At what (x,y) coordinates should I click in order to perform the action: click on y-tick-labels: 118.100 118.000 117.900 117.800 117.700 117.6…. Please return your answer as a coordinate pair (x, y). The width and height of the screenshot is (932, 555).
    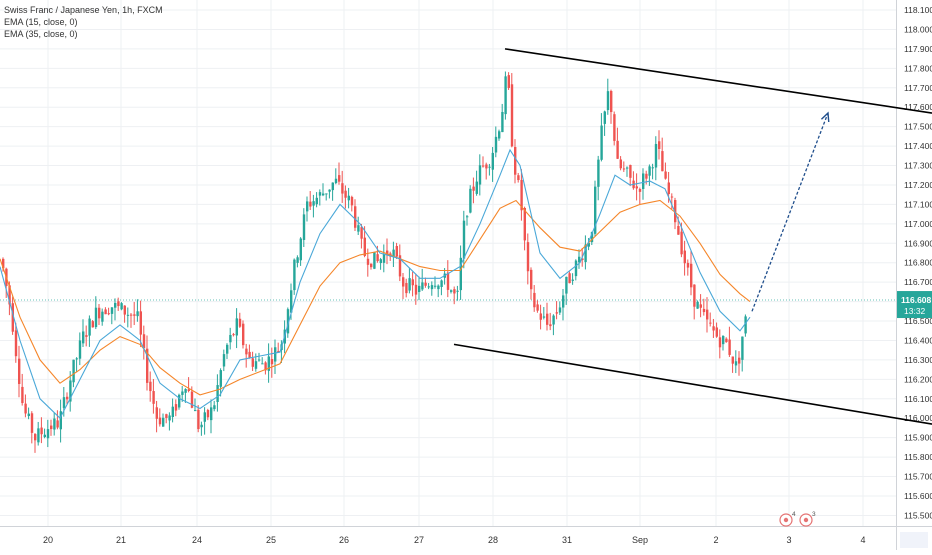
    Looking at the image, I should click on (918, 262).